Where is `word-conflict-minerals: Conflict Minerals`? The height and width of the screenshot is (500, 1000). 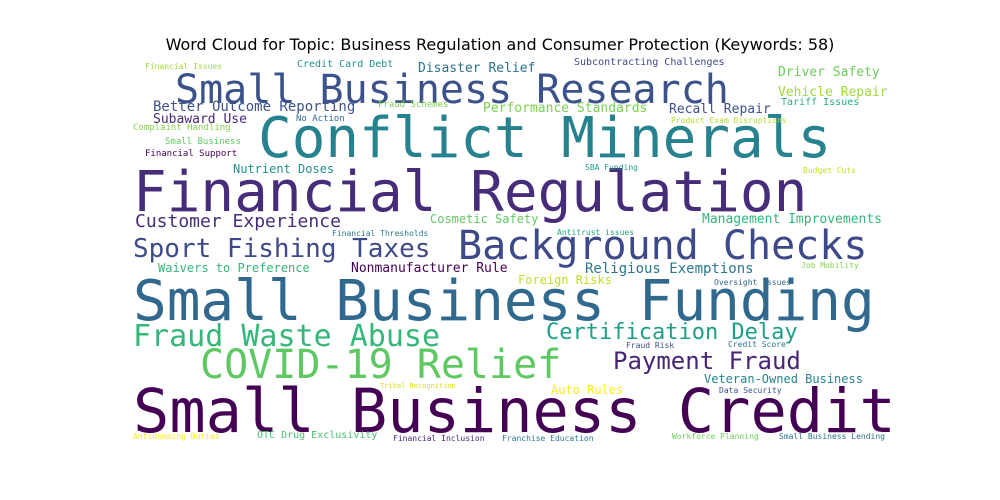 word-conflict-minerals: Conflict Minerals is located at coordinates (545, 138).